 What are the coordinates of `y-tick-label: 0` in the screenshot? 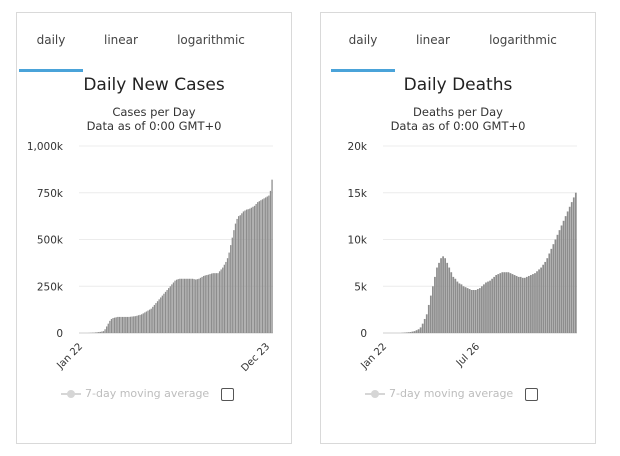 It's located at (363, 334).